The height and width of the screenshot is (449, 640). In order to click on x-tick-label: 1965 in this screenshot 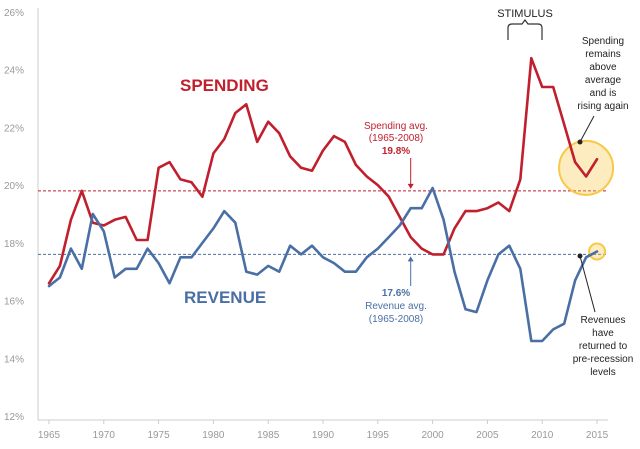, I will do `click(49, 435)`.